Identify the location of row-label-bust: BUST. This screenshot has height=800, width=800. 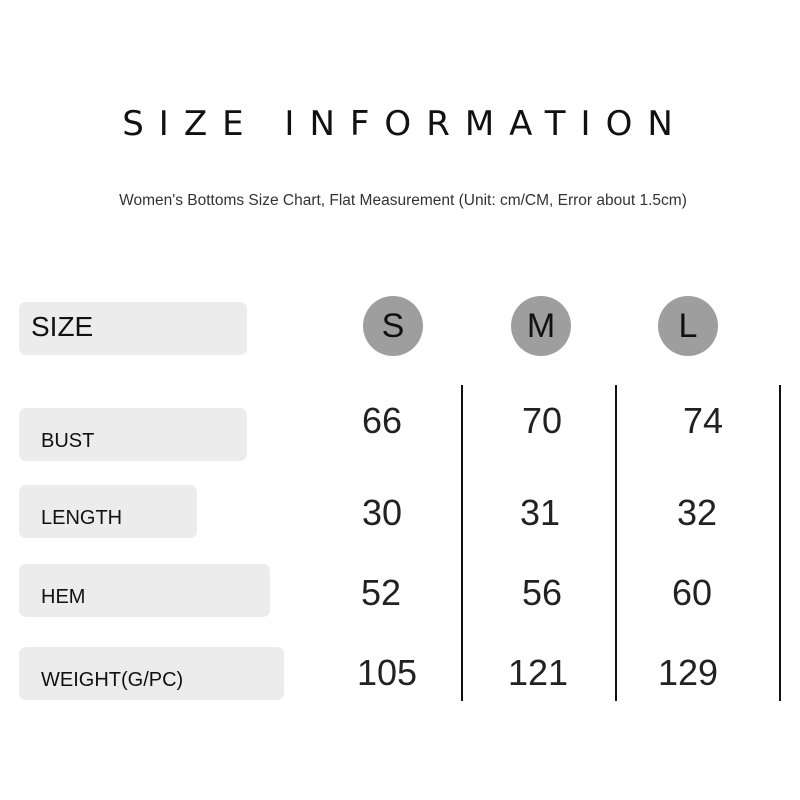
(133, 434).